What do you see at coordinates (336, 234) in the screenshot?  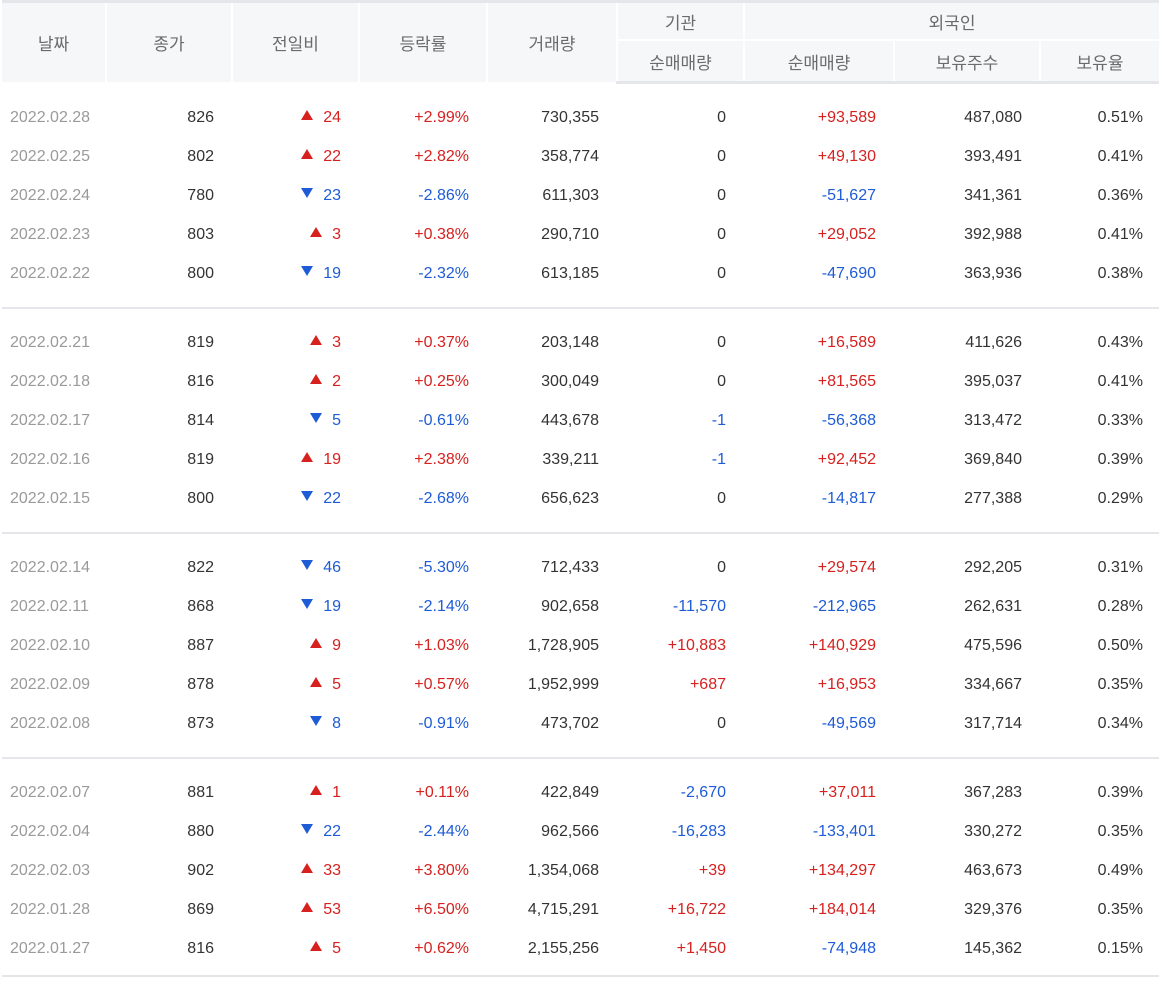 I see `change-value: 3` at bounding box center [336, 234].